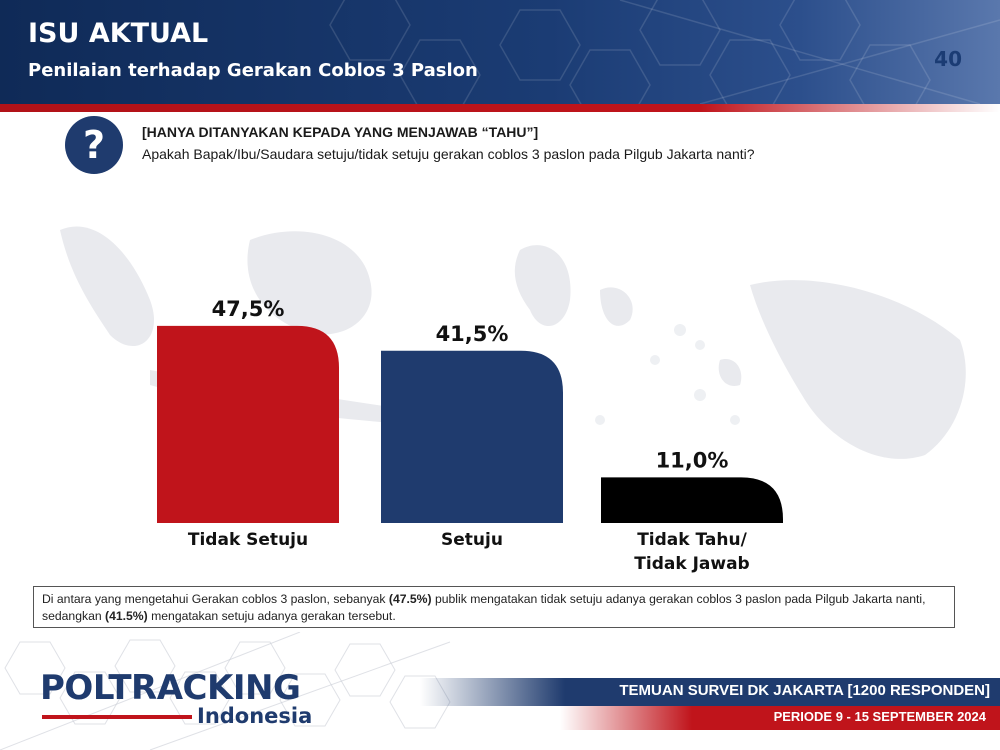  I want to click on logo-indonesia: Indonesia, so click(255, 716).